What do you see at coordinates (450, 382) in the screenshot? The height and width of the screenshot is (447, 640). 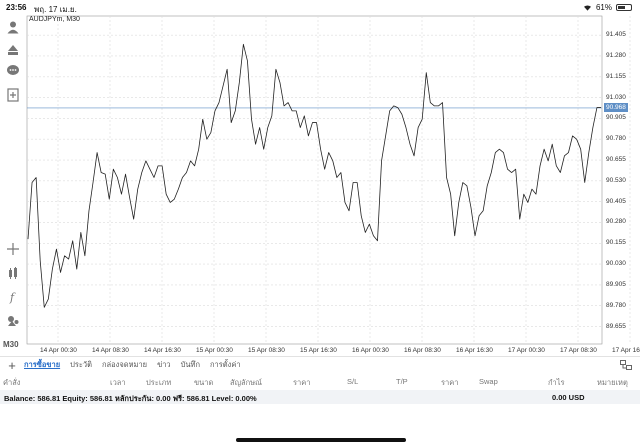 I see `column-header-8: ราคา` at bounding box center [450, 382].